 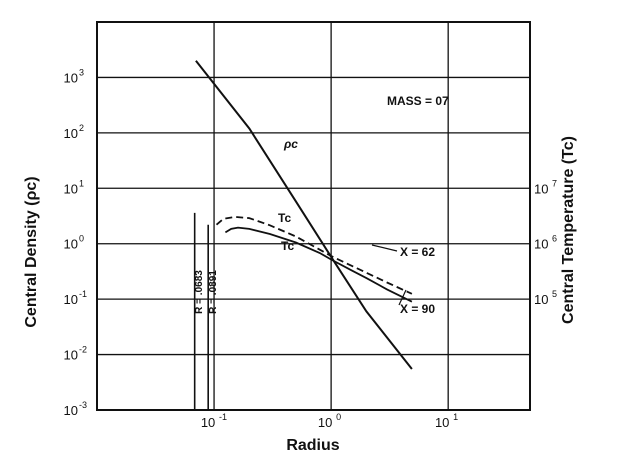 What do you see at coordinates (418, 101) in the screenshot?
I see `mass-annotation: MASS = 07` at bounding box center [418, 101].